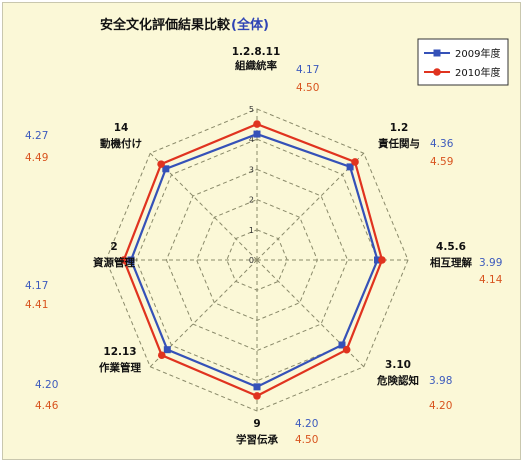  I want to click on category-name-5: 学習伝承, so click(257, 439).